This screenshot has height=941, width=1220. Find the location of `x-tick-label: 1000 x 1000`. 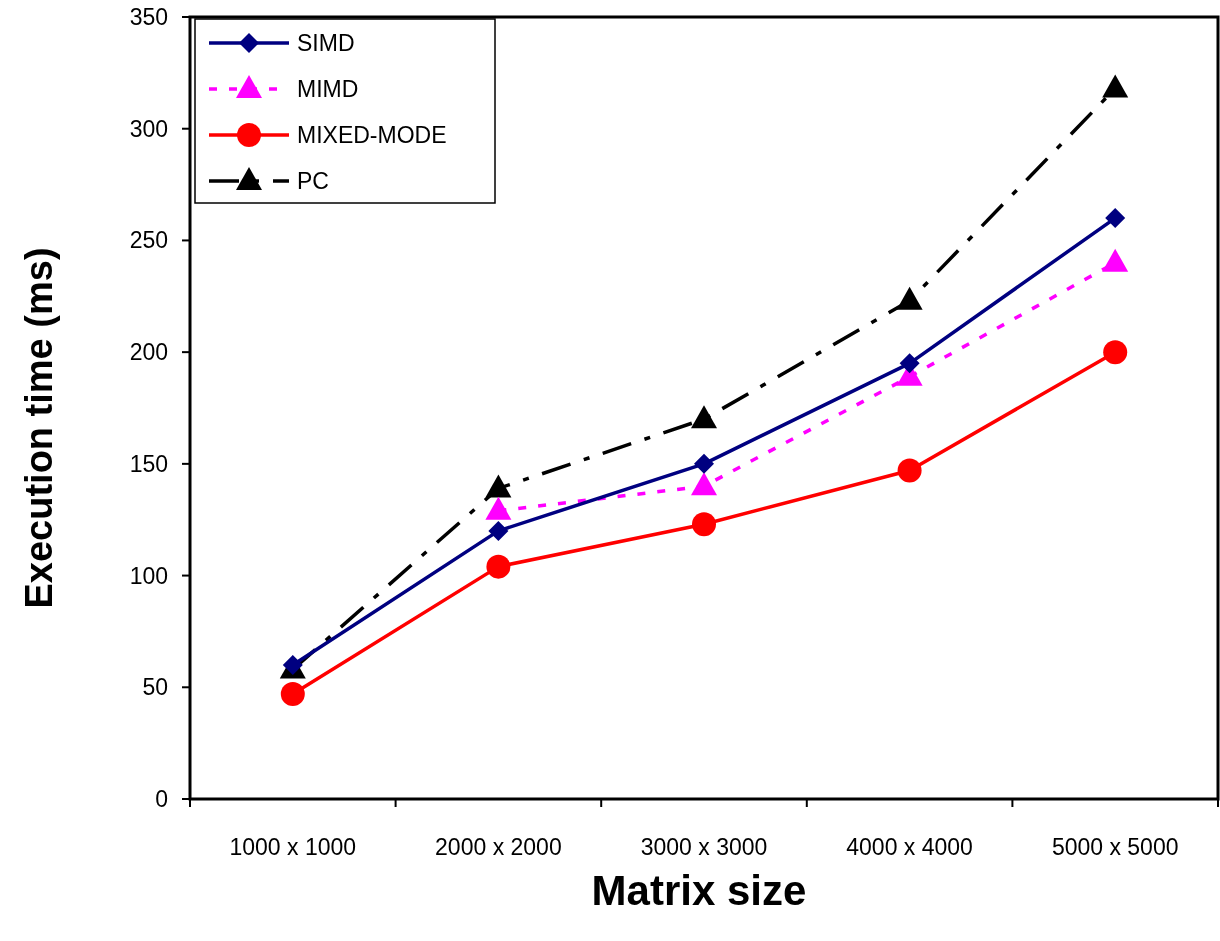

x-tick-label: 1000 x 1000 is located at coordinates (293, 847).